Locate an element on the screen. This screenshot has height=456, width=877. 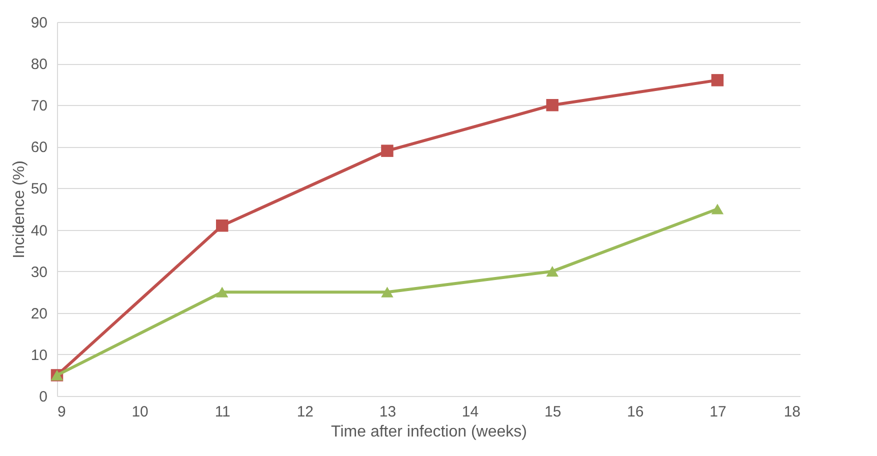
x-tick-label: 12 is located at coordinates (305, 412).